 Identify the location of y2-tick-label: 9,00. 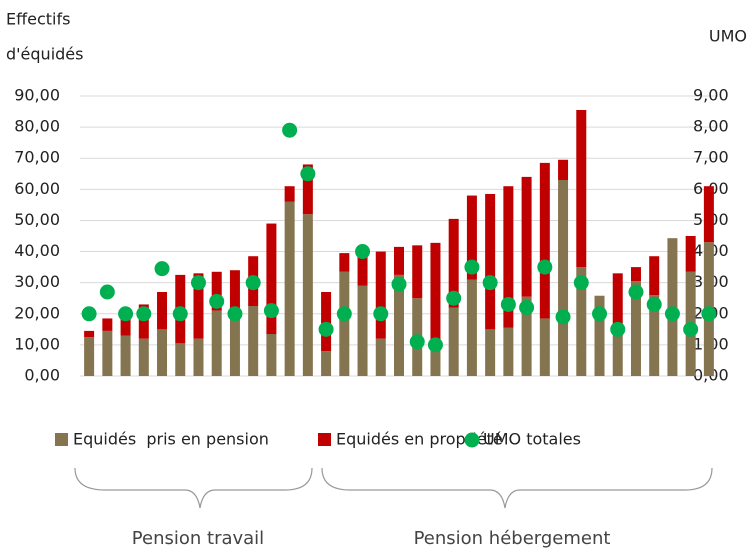
(711, 95).